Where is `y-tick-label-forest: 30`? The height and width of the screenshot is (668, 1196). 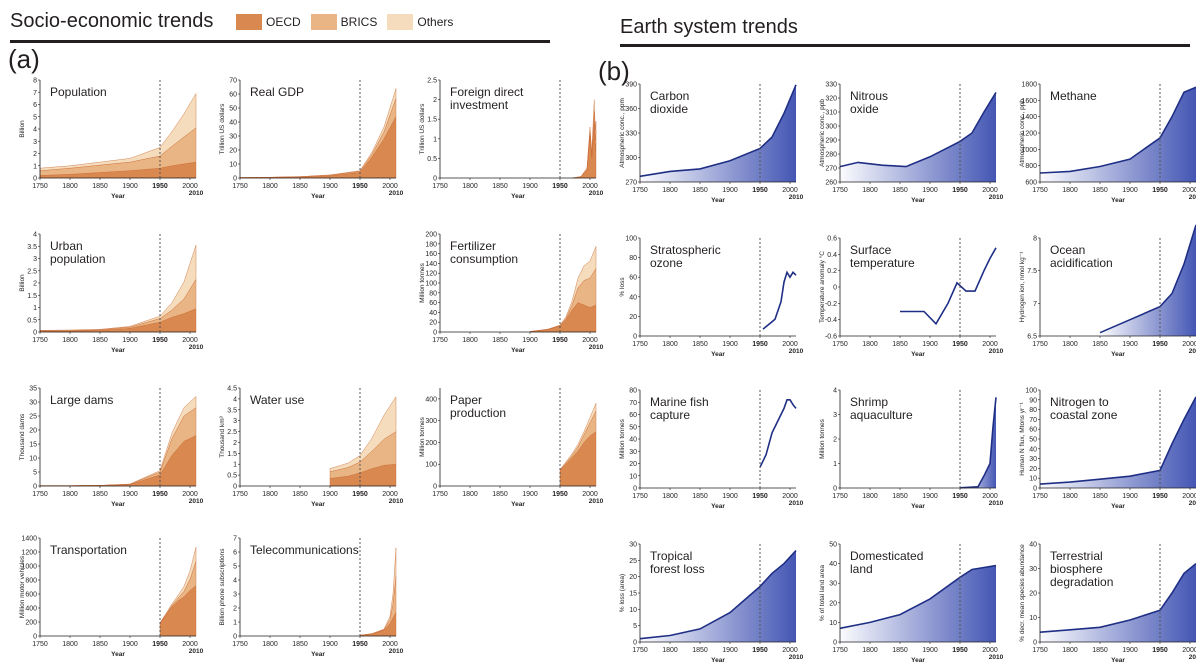 y-tick-label-forest: 30 is located at coordinates (633, 545).